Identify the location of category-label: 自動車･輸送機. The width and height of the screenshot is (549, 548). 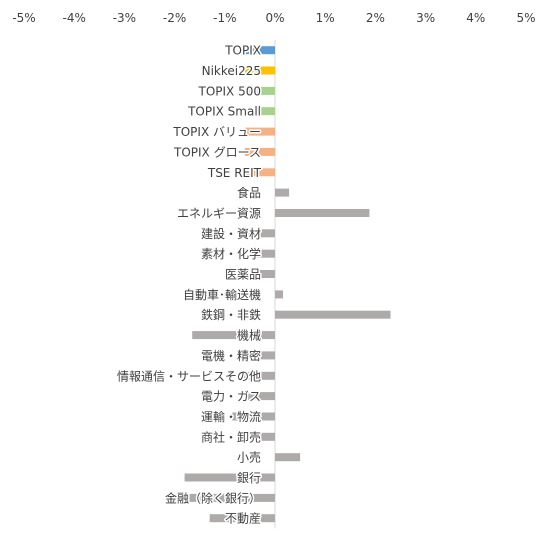
(222, 294).